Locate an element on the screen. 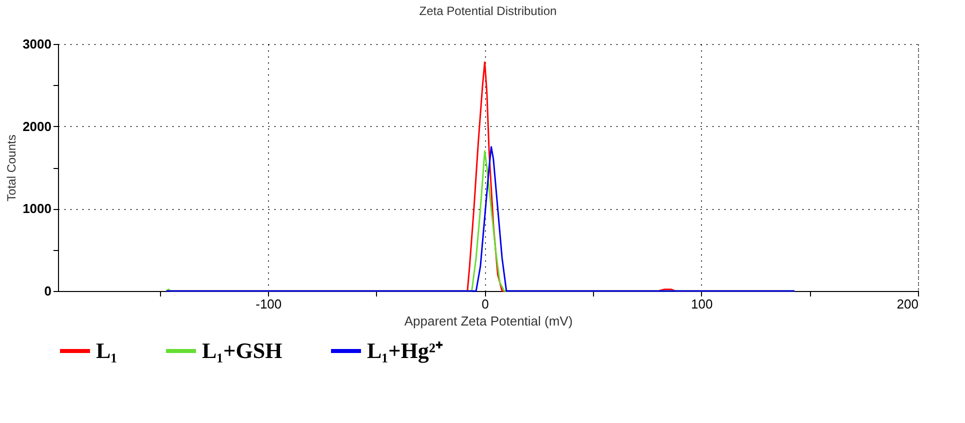 Image resolution: width=965 pixels, height=423 pixels. chart-title: Zeta Potential Distribution is located at coordinates (488, 11).